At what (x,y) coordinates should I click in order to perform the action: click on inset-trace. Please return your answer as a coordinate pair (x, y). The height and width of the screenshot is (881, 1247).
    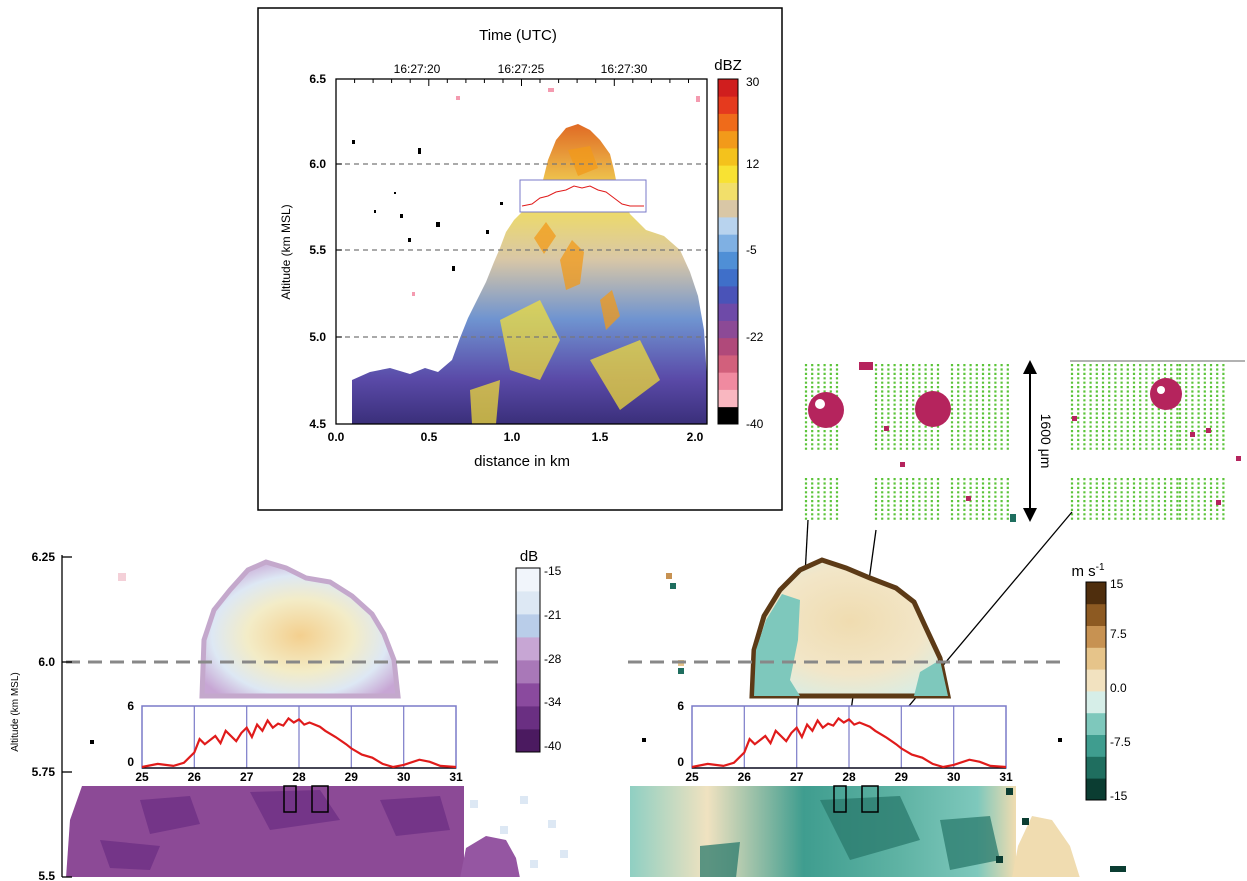
    Looking at the image, I should click on (299, 742).